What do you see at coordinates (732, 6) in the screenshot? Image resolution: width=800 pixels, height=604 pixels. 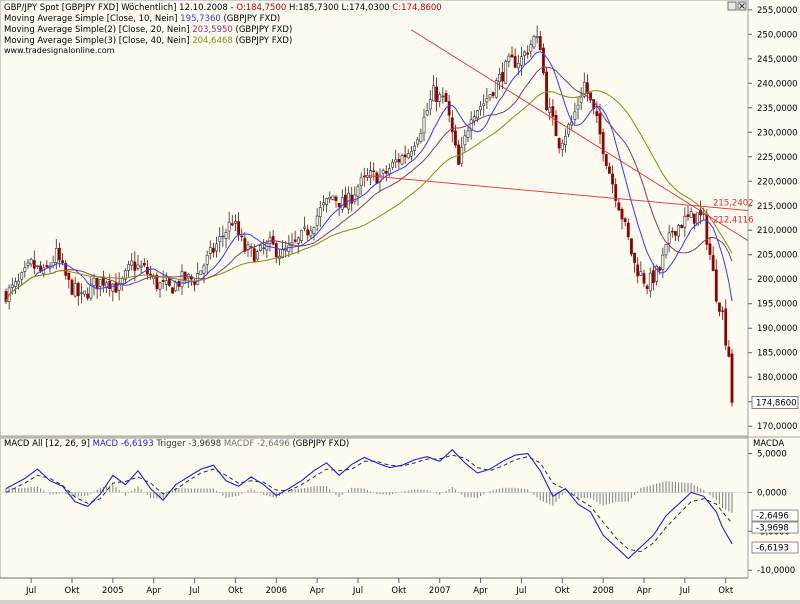 I see `panel-restore-icon` at bounding box center [732, 6].